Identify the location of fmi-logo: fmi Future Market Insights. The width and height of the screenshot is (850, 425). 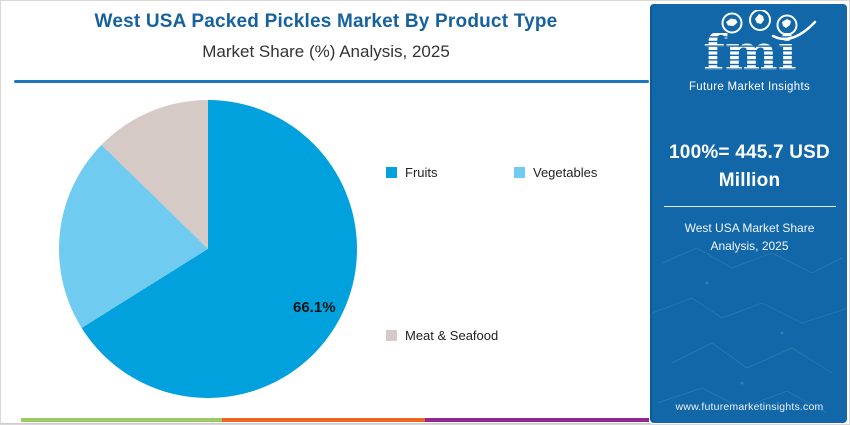
(749, 51).